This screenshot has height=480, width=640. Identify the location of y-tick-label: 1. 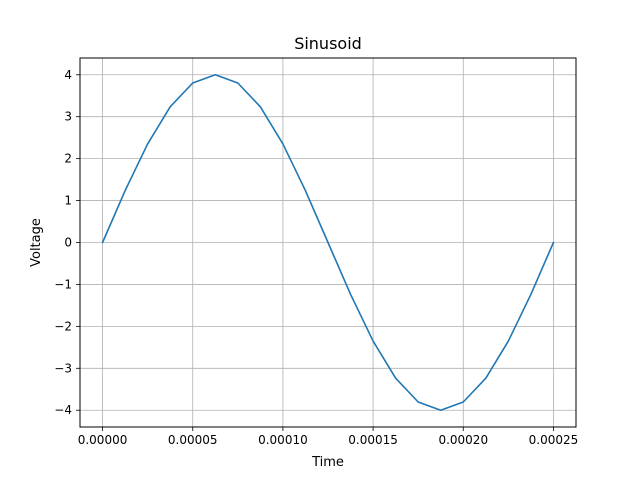
(68, 201).